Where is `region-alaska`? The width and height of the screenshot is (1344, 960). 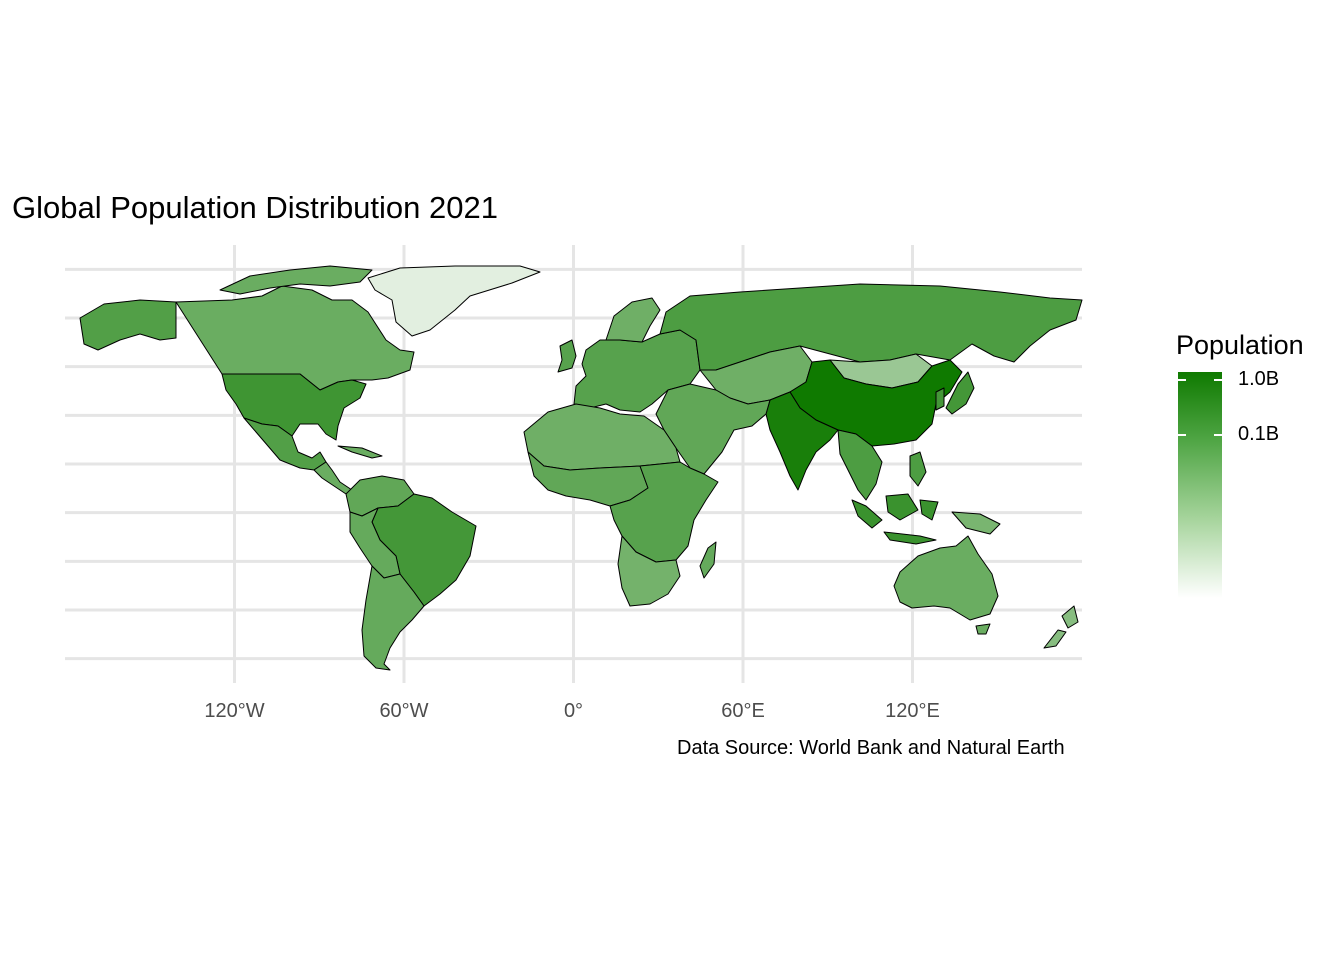 region-alaska is located at coordinates (128, 325).